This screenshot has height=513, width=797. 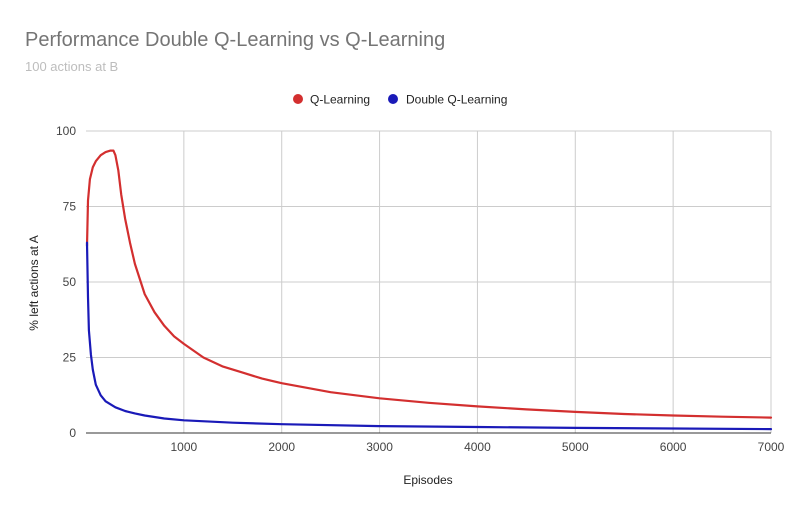 I want to click on x-tick-label: 2000, so click(x=281, y=447).